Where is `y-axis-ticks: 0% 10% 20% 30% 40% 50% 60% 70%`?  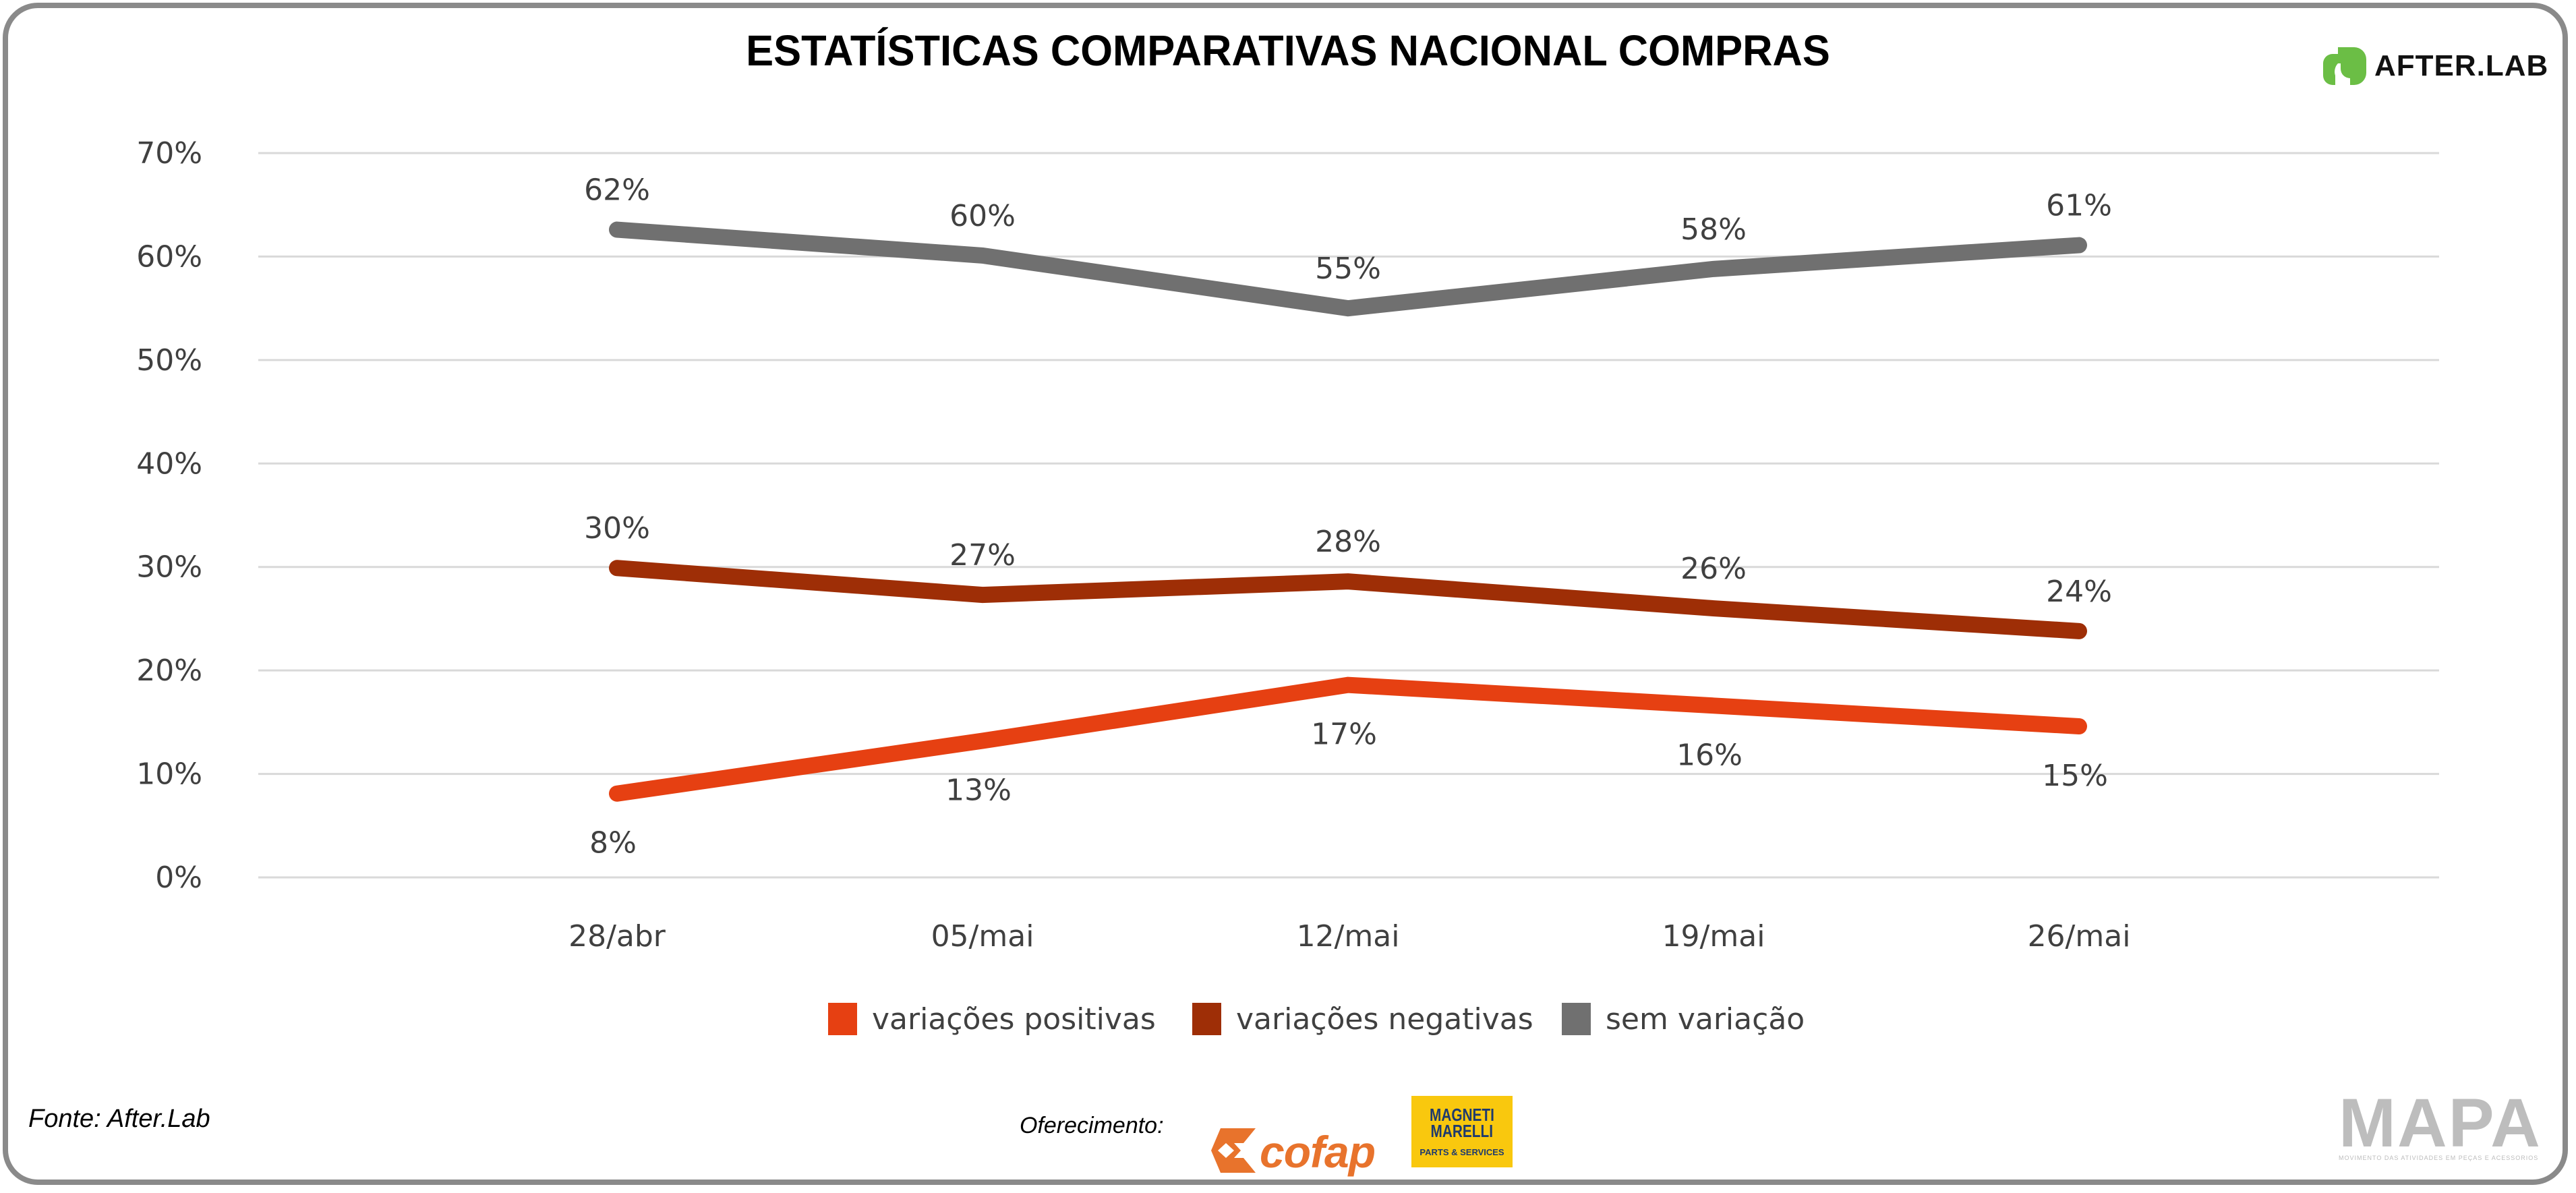 y-axis-ticks: 0% 10% 20% 30% 40% 50% 60% 70% is located at coordinates (169, 515).